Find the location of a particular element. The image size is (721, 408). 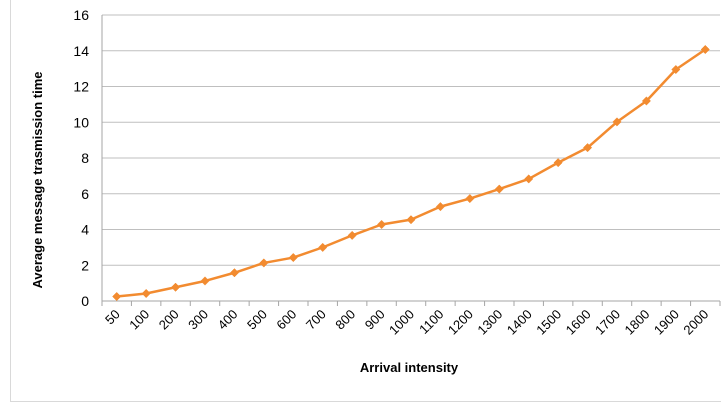

y-tick-label: 0 is located at coordinates (85, 301).